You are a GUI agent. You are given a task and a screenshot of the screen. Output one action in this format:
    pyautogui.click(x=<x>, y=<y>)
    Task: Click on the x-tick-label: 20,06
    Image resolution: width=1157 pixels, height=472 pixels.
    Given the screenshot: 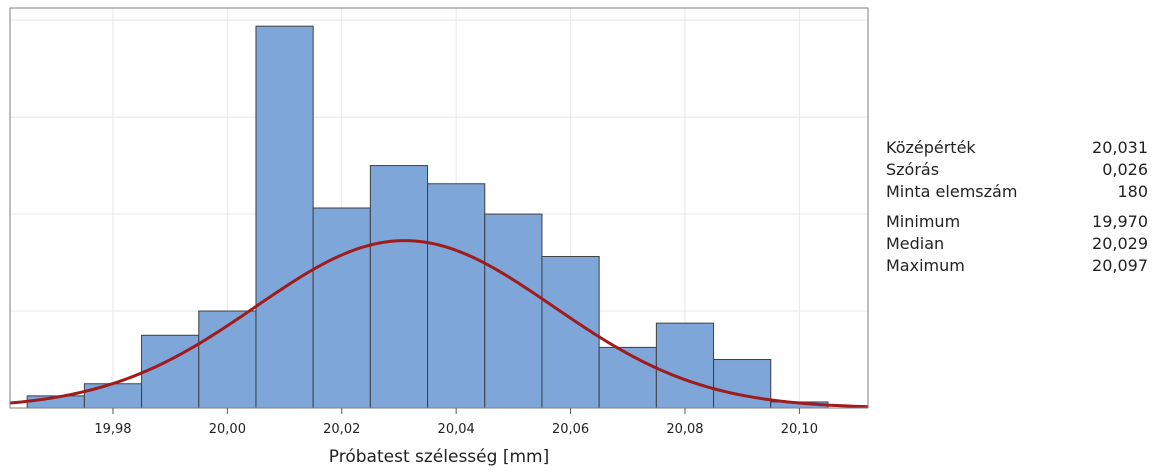 What is the action you would take?
    pyautogui.click(x=570, y=429)
    